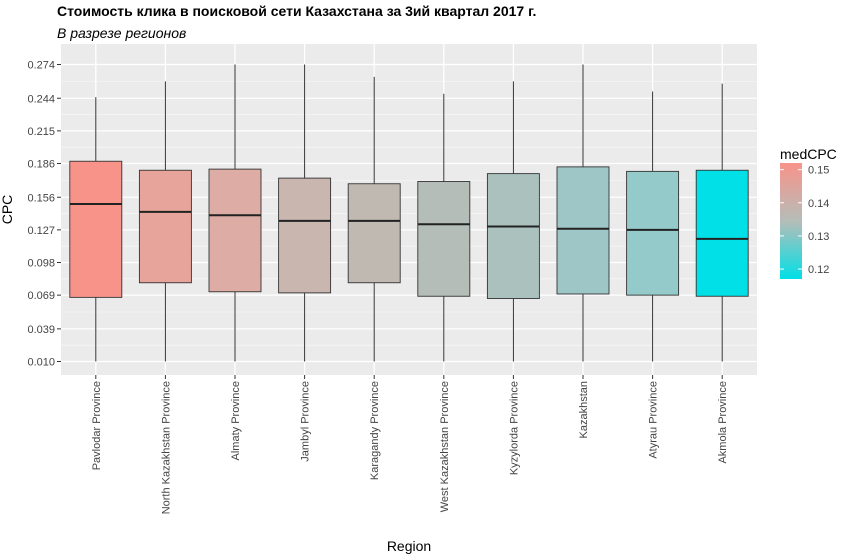  Describe the element at coordinates (818, 204) in the screenshot. I see `legend-label: 0.14` at that location.